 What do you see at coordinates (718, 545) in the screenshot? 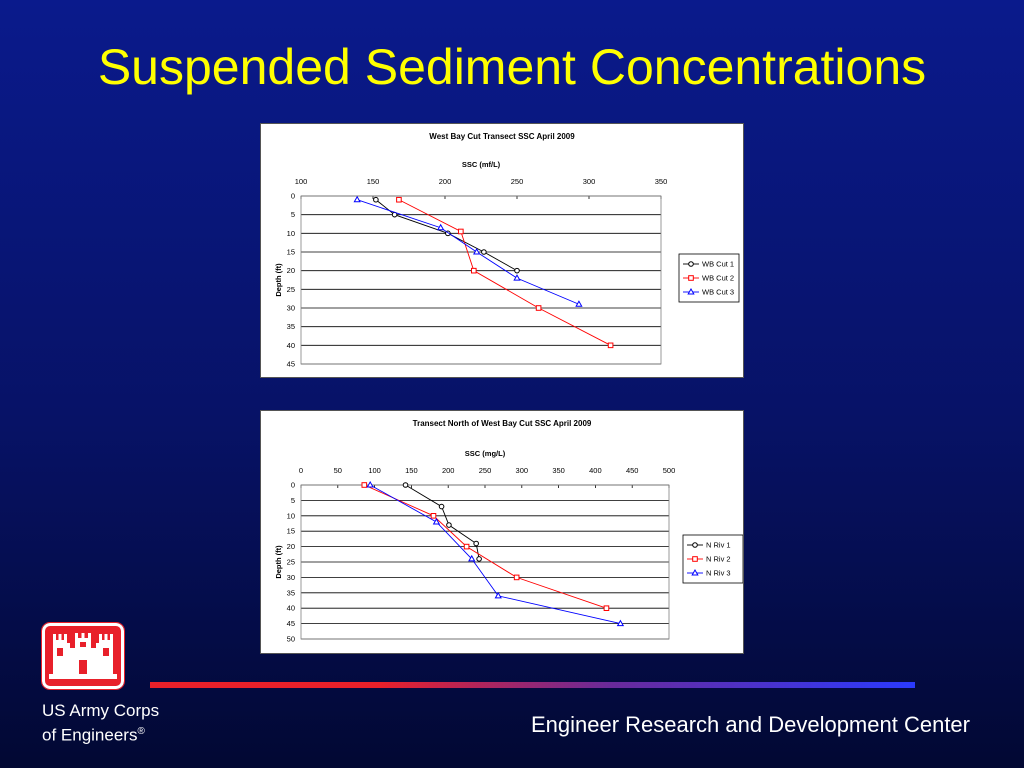
I see `legend-label: N Riv 1` at bounding box center [718, 545].